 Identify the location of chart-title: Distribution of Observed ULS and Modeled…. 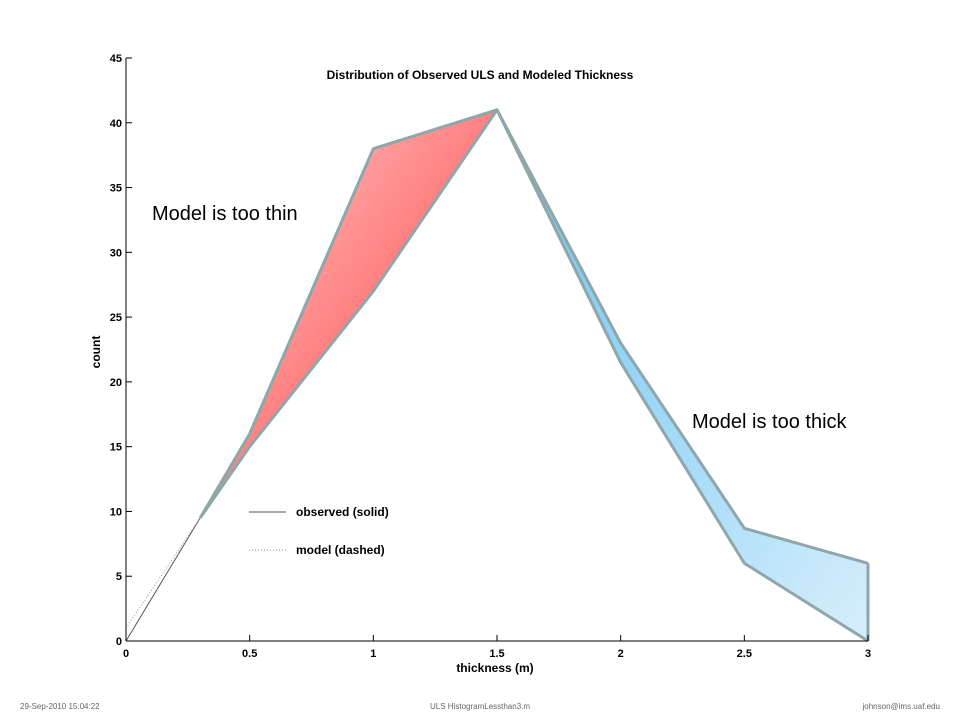
(480, 75).